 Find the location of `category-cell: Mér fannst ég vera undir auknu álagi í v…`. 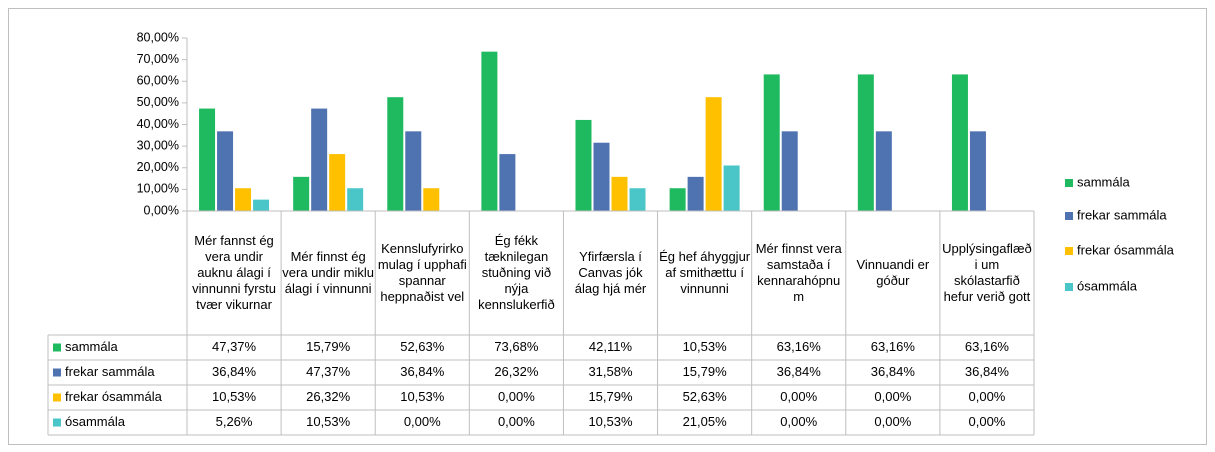

category-cell: Mér fannst ég vera undir auknu álagi í v… is located at coordinates (234, 272).